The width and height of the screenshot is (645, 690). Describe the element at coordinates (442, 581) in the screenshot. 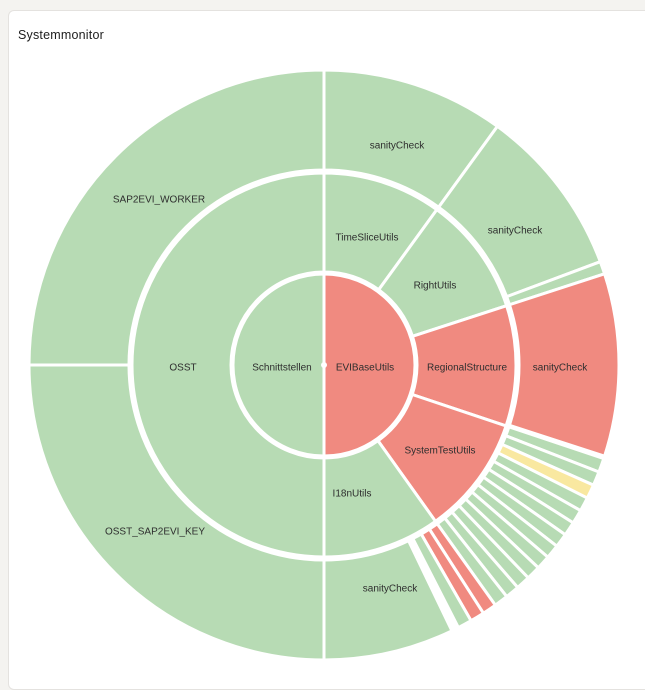

I see `chart-slice` at that location.